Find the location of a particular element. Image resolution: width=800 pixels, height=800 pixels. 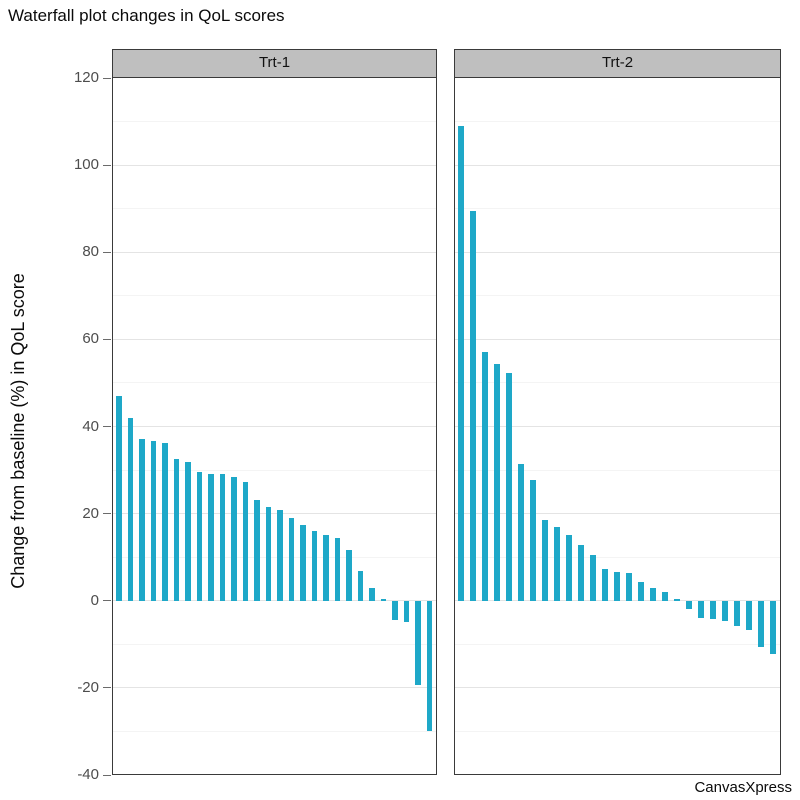

y-tick-label: 60 is located at coordinates (90, 339).